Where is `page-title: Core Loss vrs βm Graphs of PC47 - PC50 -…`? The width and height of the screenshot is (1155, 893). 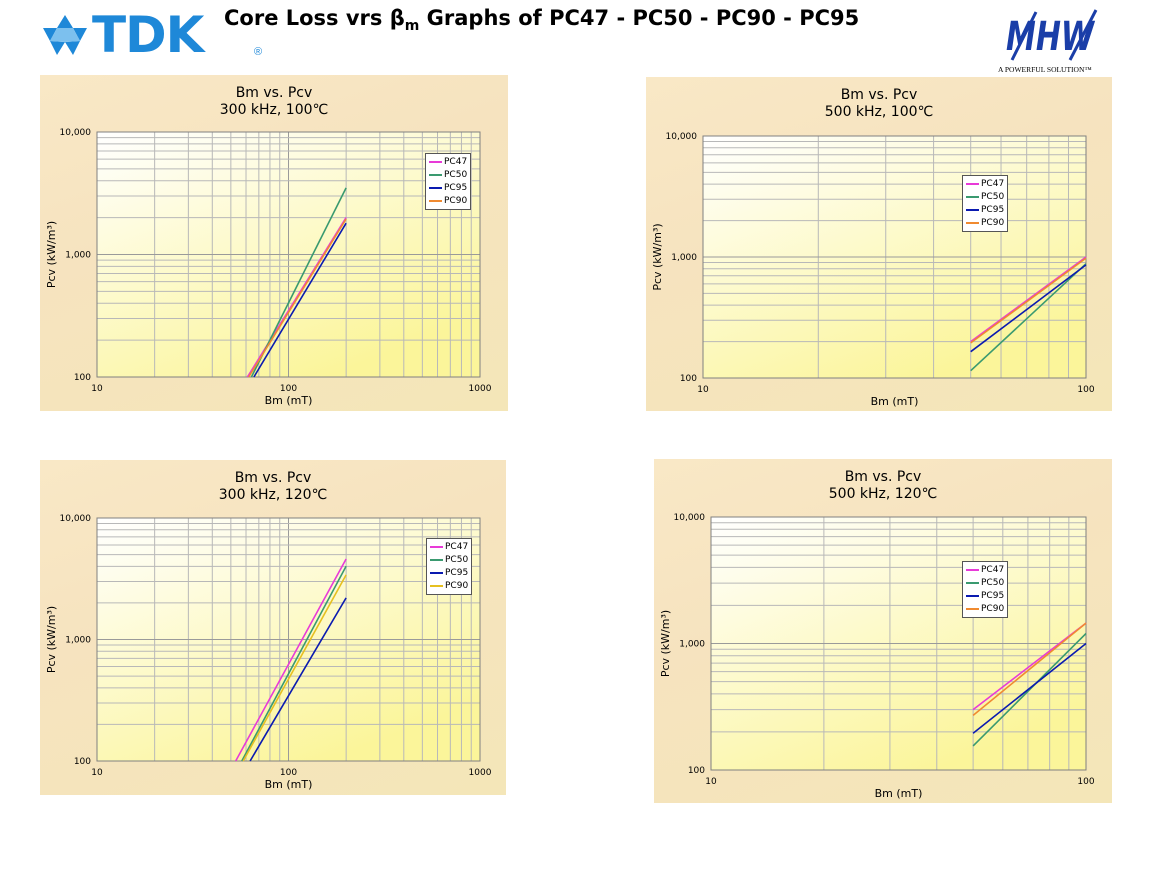 page-title: Core Loss vrs βm Graphs of PC47 - PC50 -… is located at coordinates (542, 20).